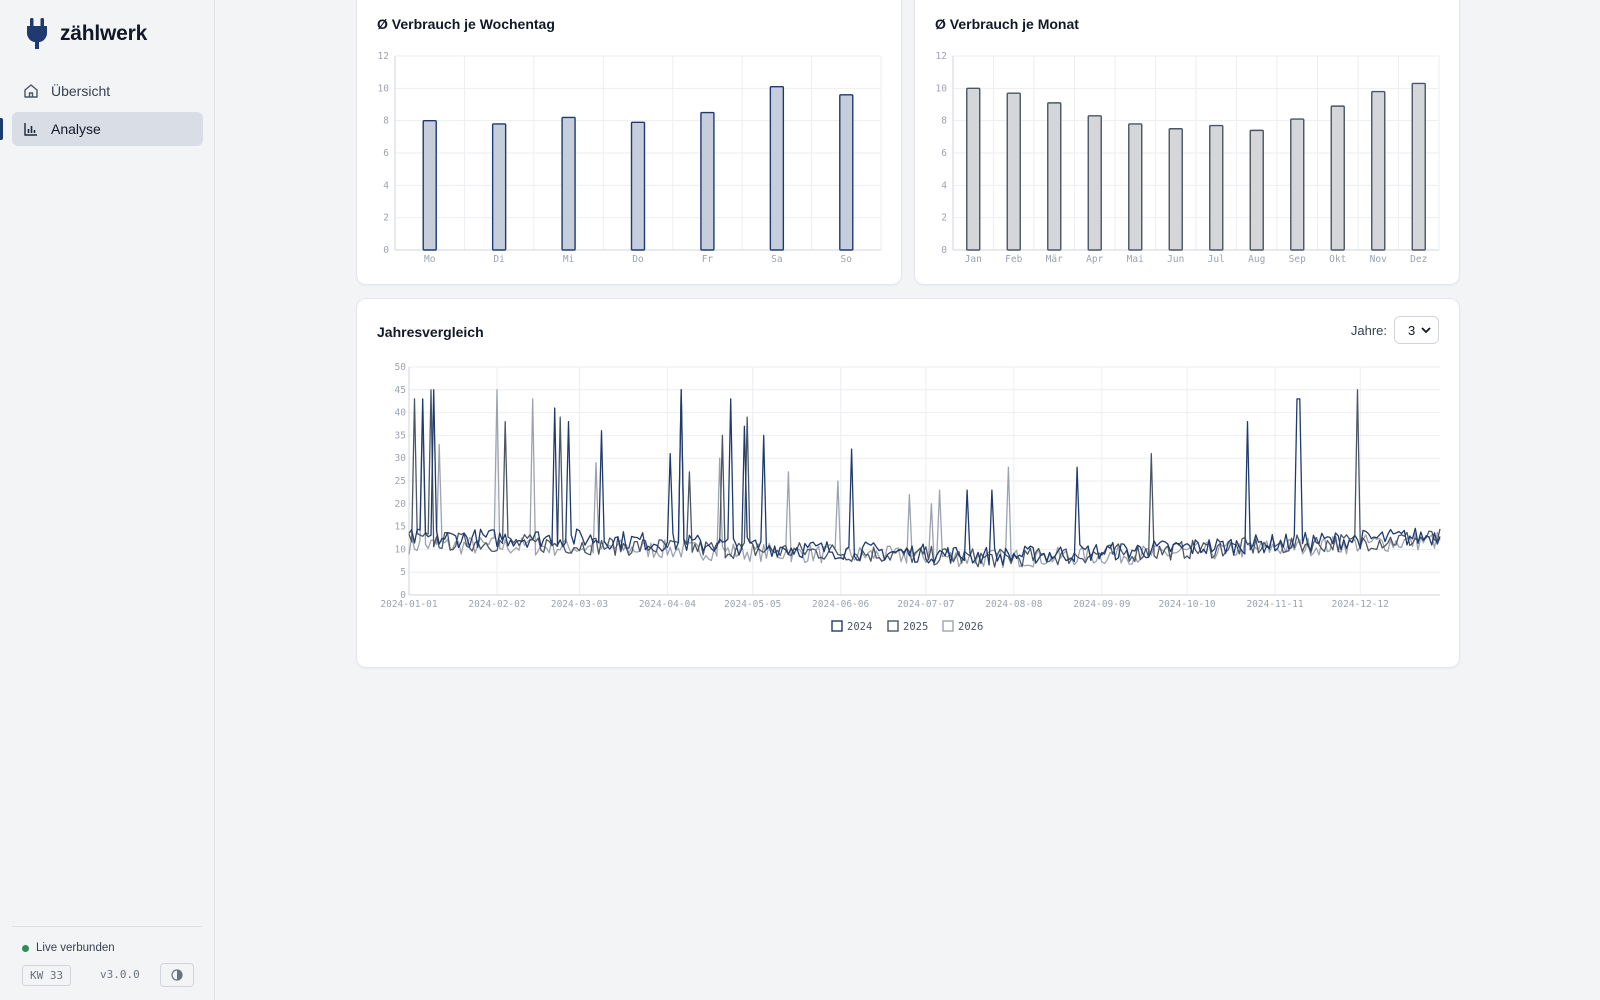 This screenshot has height=1000, width=1600. I want to click on sidebar-item-uebersicht: Übersicht, so click(107, 91).